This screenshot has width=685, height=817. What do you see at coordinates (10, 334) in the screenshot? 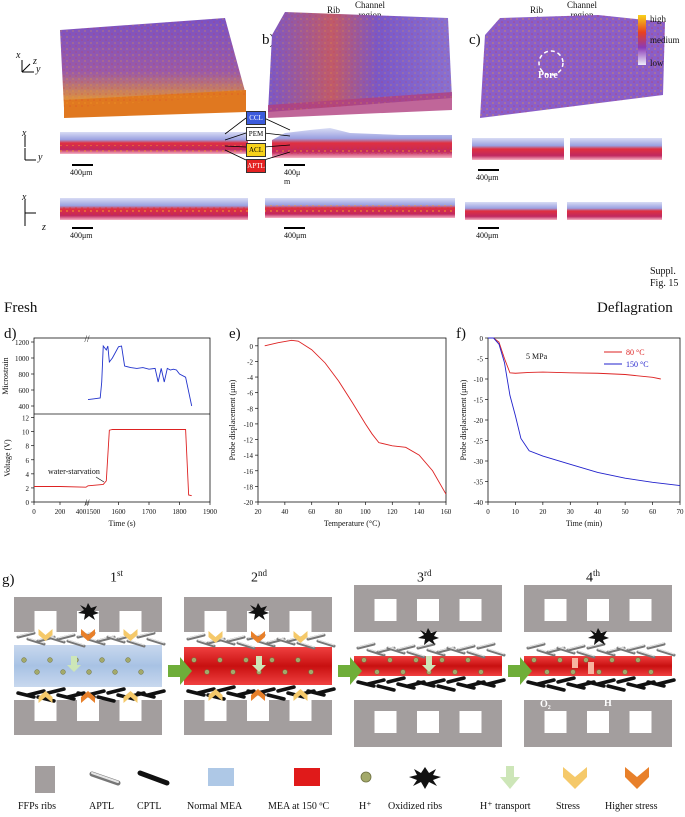
I see `panel-label-d: d)` at bounding box center [10, 334].